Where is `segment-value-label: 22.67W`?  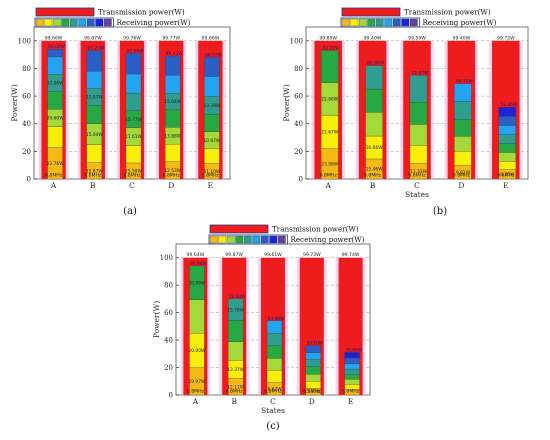
segment-value-label: 22.67W is located at coordinates (330, 133).